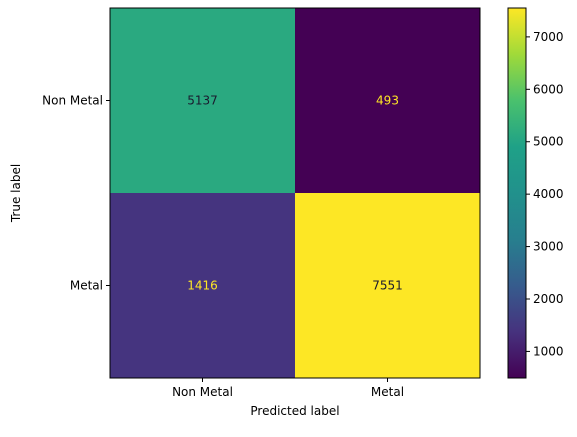 The width and height of the screenshot is (577, 437). I want to click on x-tick-label: Metal, so click(387, 392).